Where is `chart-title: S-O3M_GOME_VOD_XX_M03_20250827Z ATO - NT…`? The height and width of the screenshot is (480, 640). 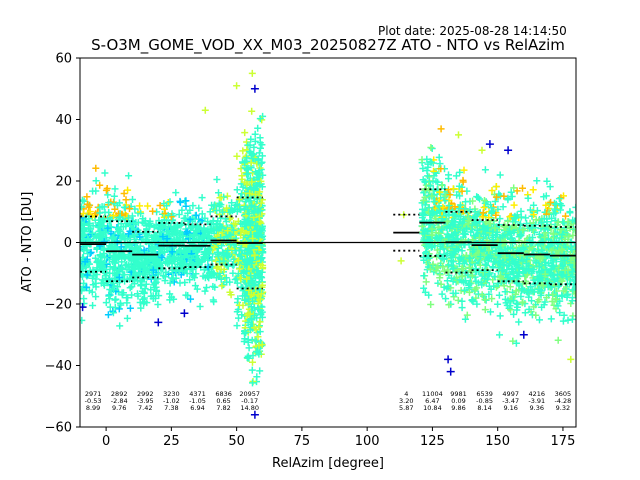
chart-title: S-O3M_GOME_VOD_XX_M03_20250827Z ATO - NT… is located at coordinates (328, 45).